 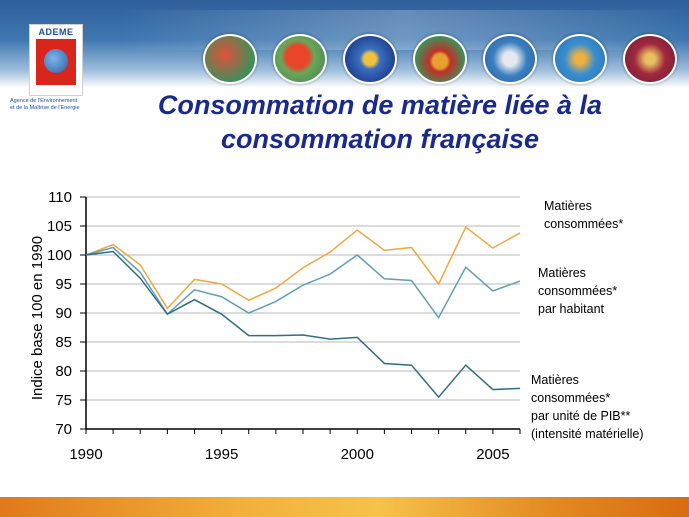 I want to click on y-tick-label: 105, so click(x=59, y=226).